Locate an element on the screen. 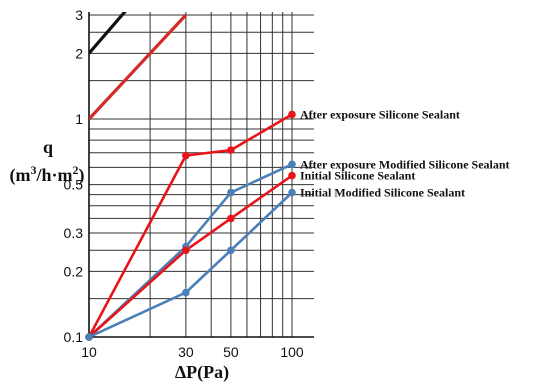  x-tick-label: 50 is located at coordinates (231, 352).